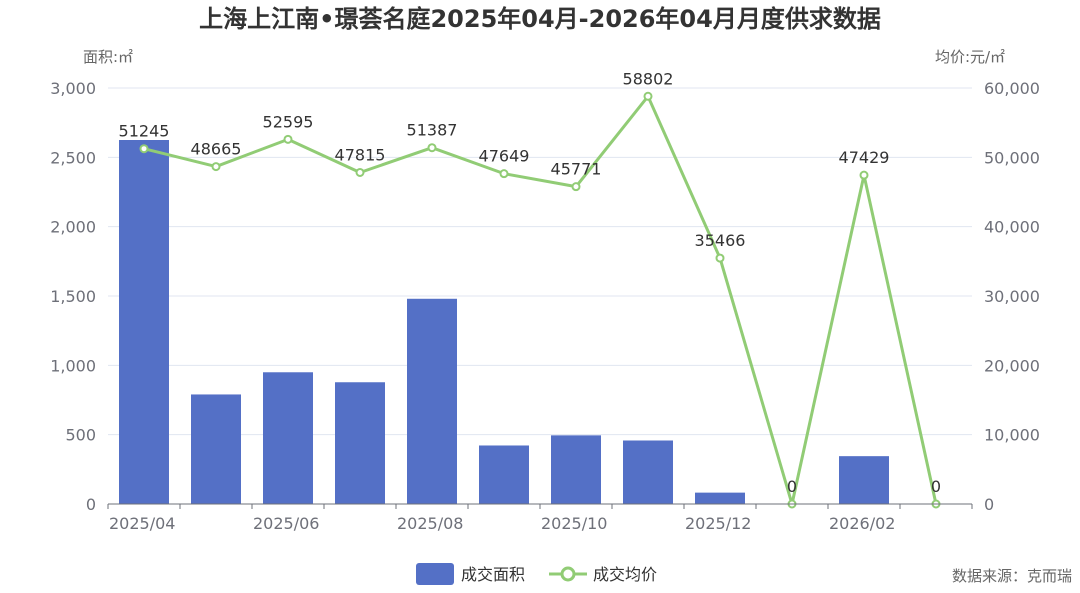 Image resolution: width=1080 pixels, height=593 pixels. I want to click on x-tick-label: 2025/08, so click(430, 523).